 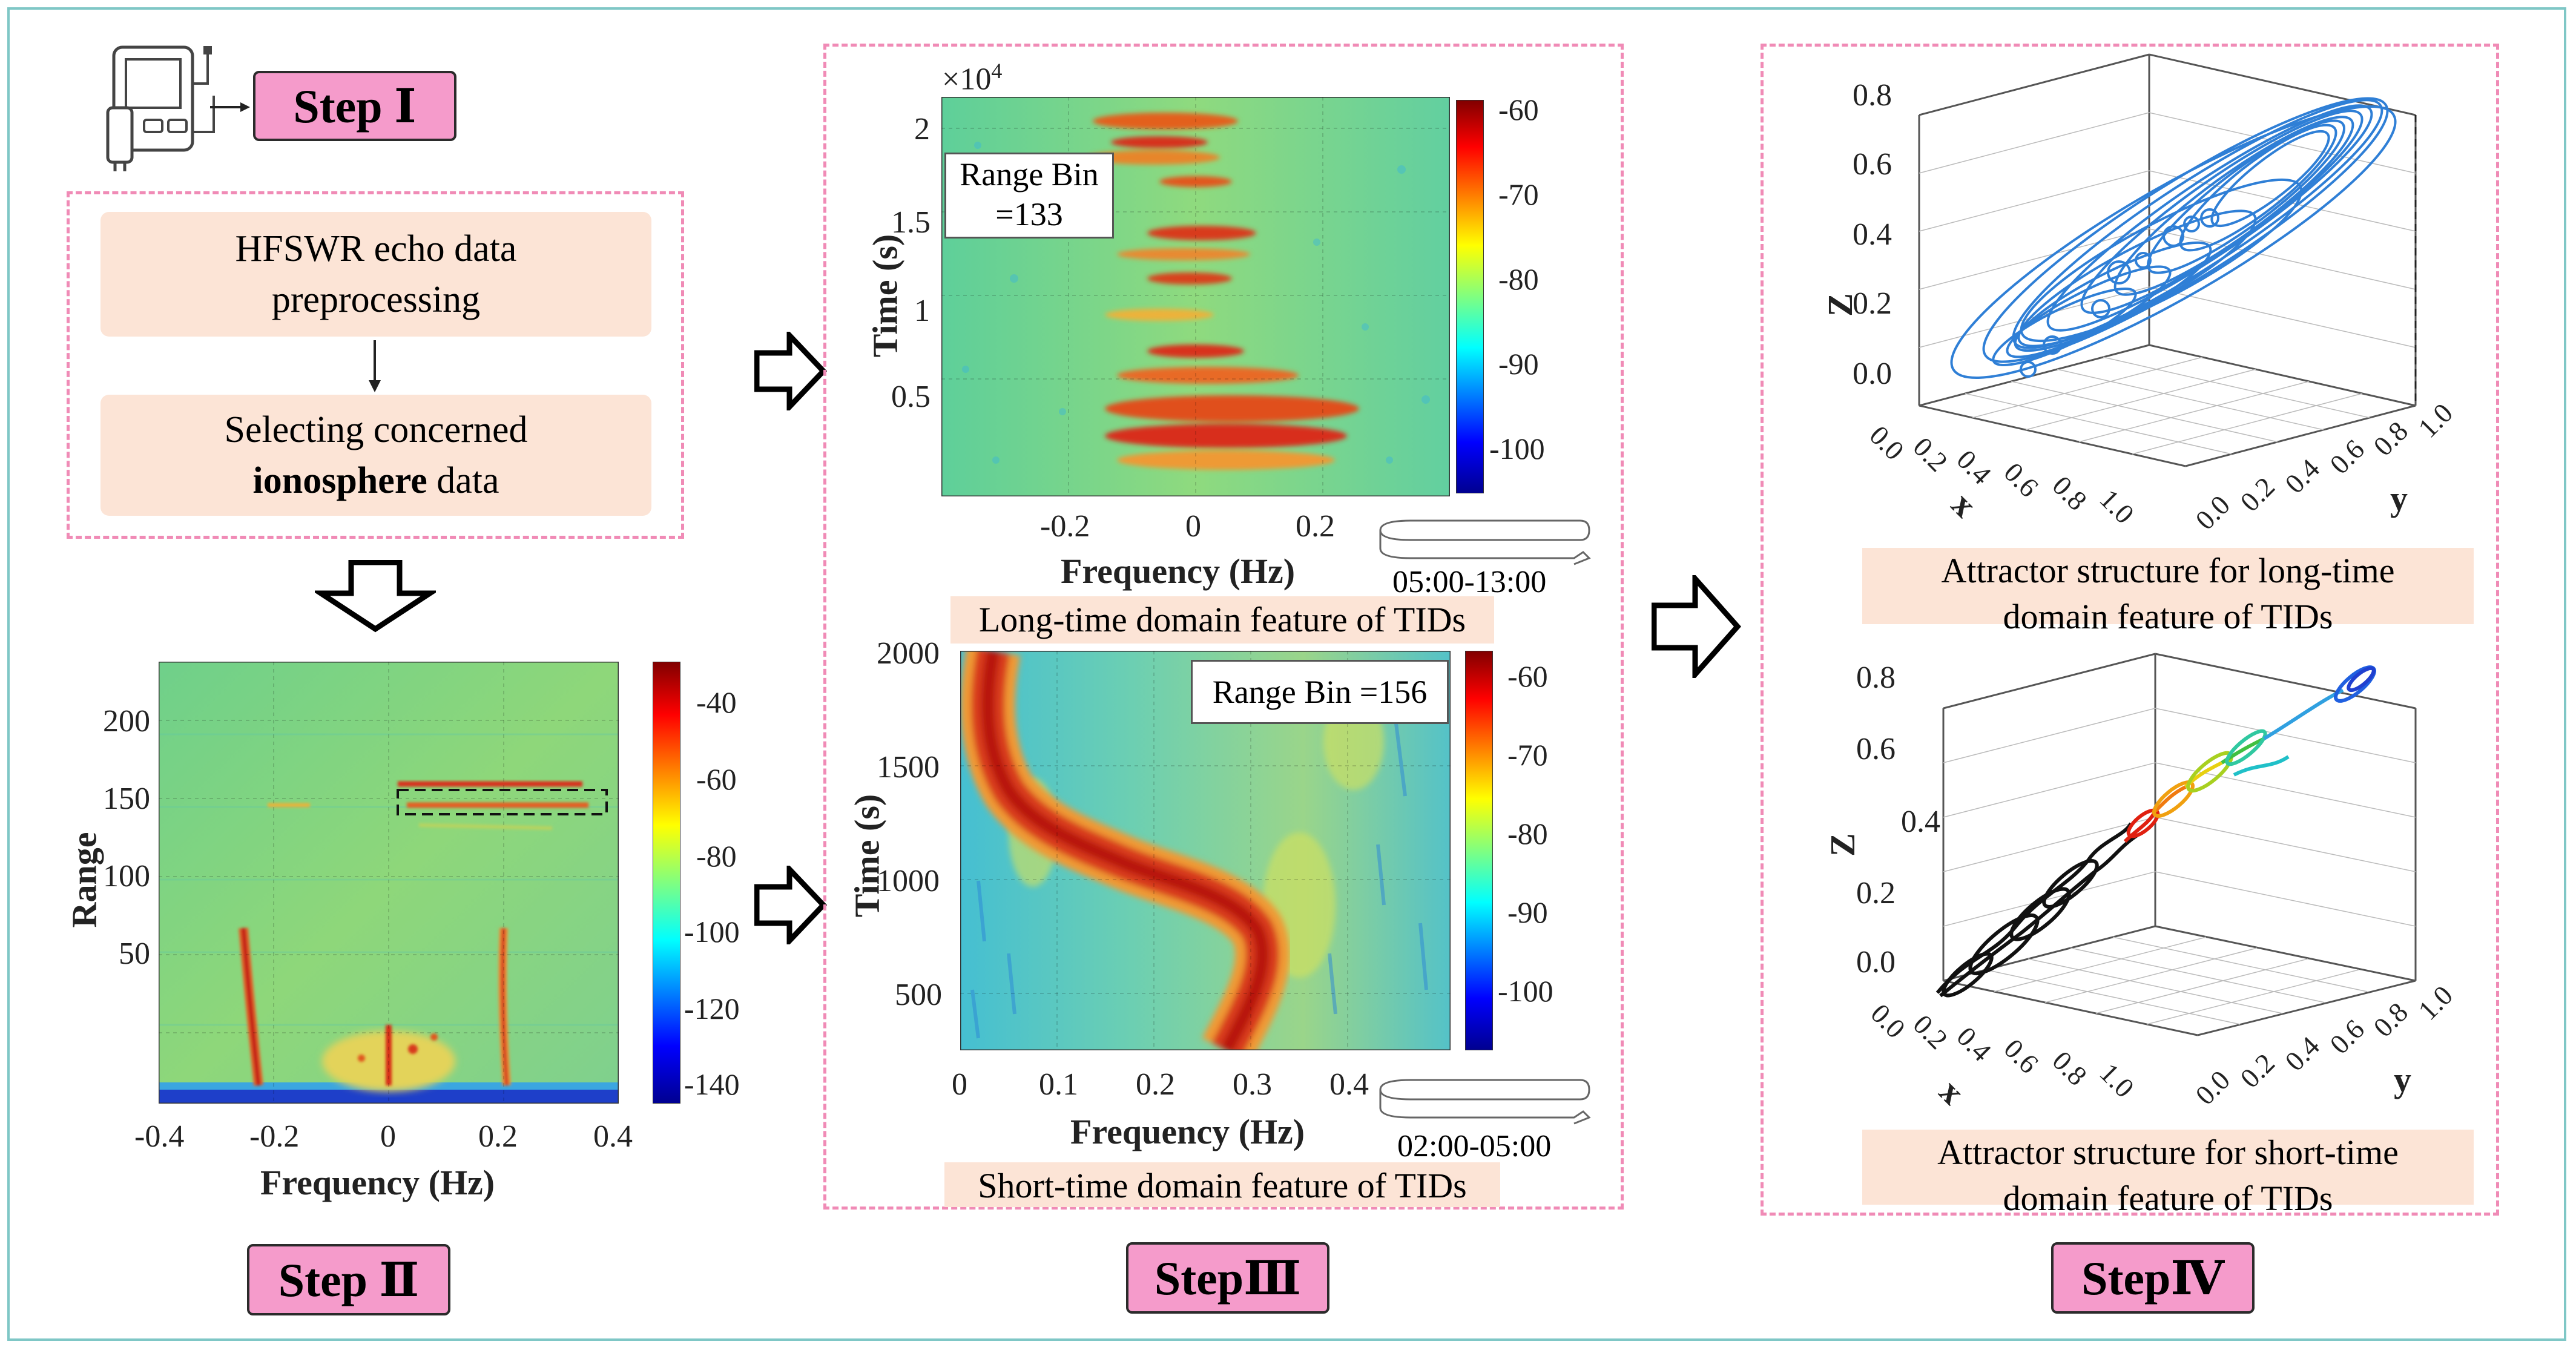 I want to click on attractor-long-plot, so click(x=2167, y=260).